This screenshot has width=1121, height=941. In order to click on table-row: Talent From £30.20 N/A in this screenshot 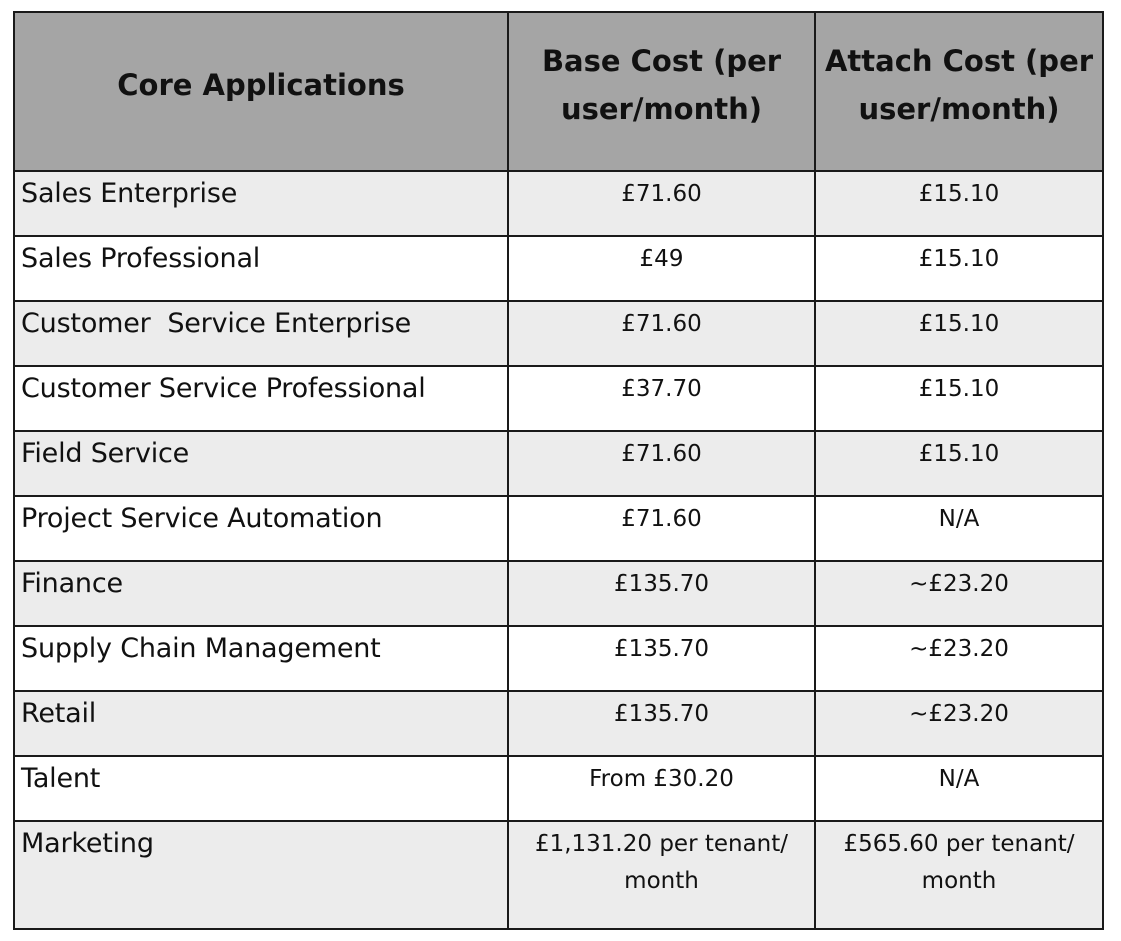, I will do `click(558, 788)`.